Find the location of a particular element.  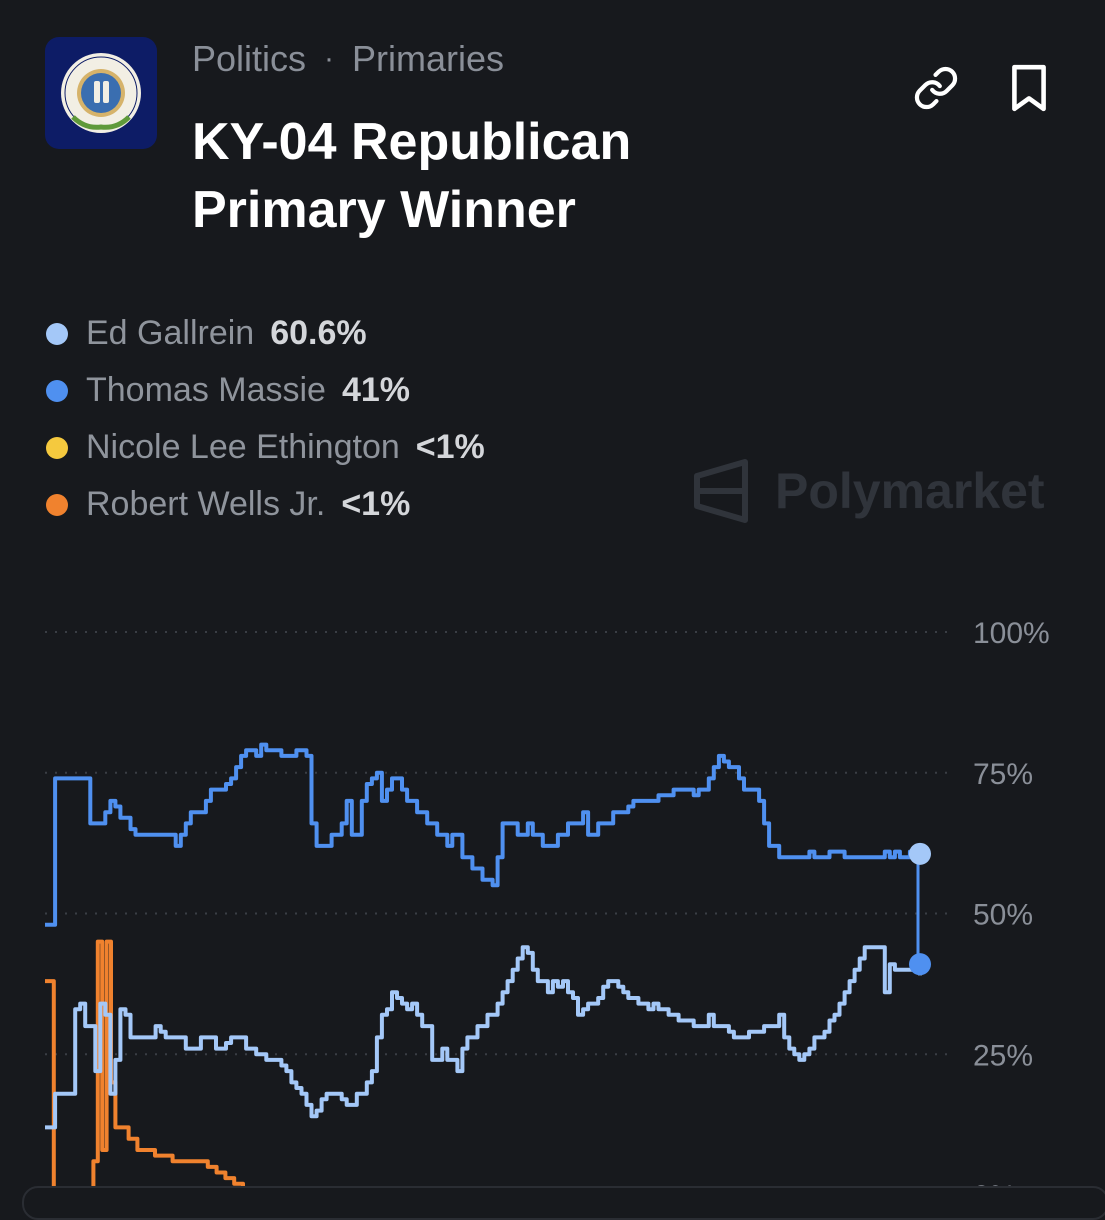

breadcrumb: Politics · Primaries is located at coordinates (348, 59).